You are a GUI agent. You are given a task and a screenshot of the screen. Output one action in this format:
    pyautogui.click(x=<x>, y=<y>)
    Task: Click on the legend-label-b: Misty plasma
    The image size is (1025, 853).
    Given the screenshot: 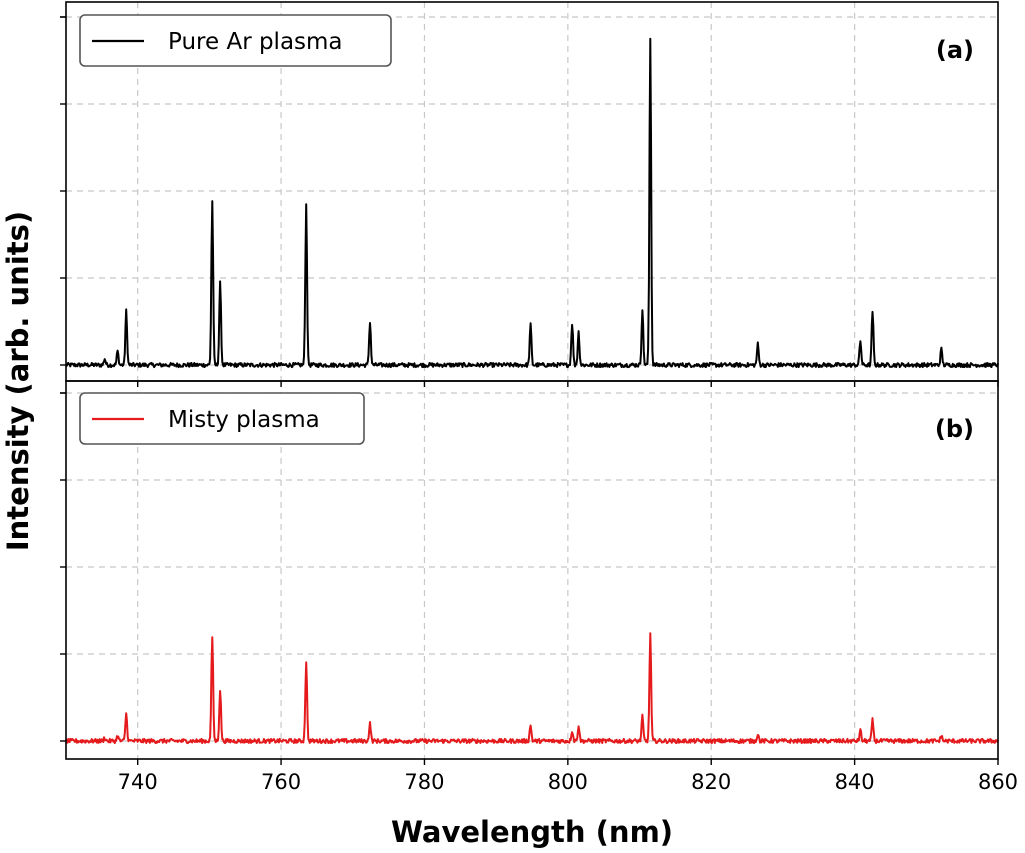 What is the action you would take?
    pyautogui.click(x=244, y=420)
    